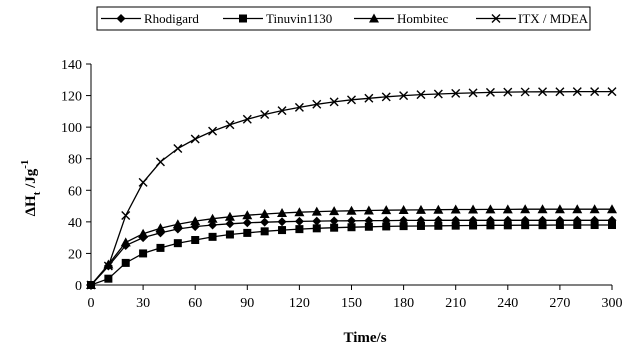 The width and height of the screenshot is (626, 348). What do you see at coordinates (559, 303) in the screenshot?
I see `x-tick-label: 270` at bounding box center [559, 303].